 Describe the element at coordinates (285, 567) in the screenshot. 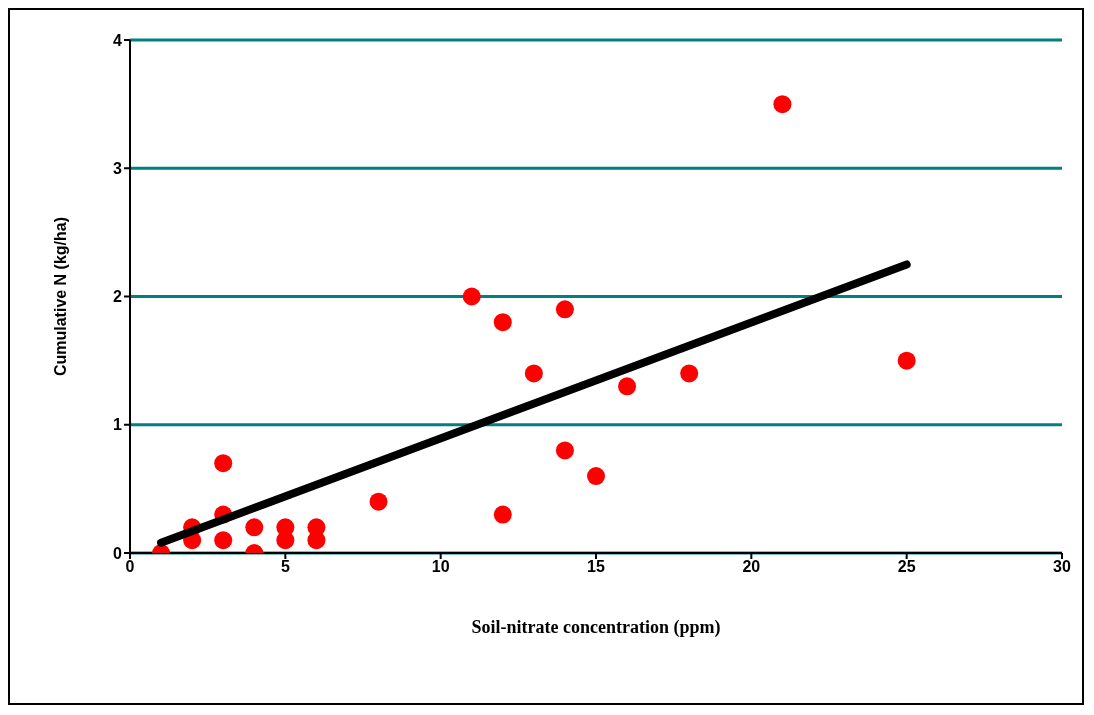

I see `x-tick-label: 5` at that location.